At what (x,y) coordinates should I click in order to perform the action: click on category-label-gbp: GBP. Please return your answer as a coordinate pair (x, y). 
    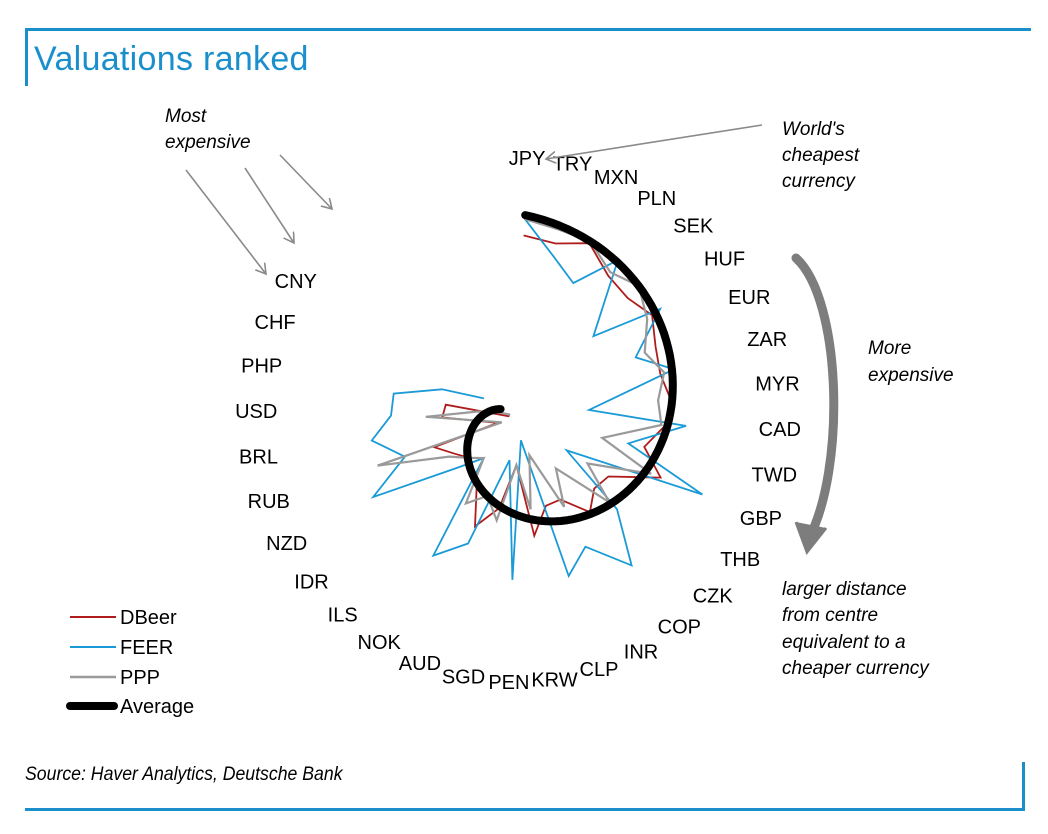
    Looking at the image, I should click on (761, 519).